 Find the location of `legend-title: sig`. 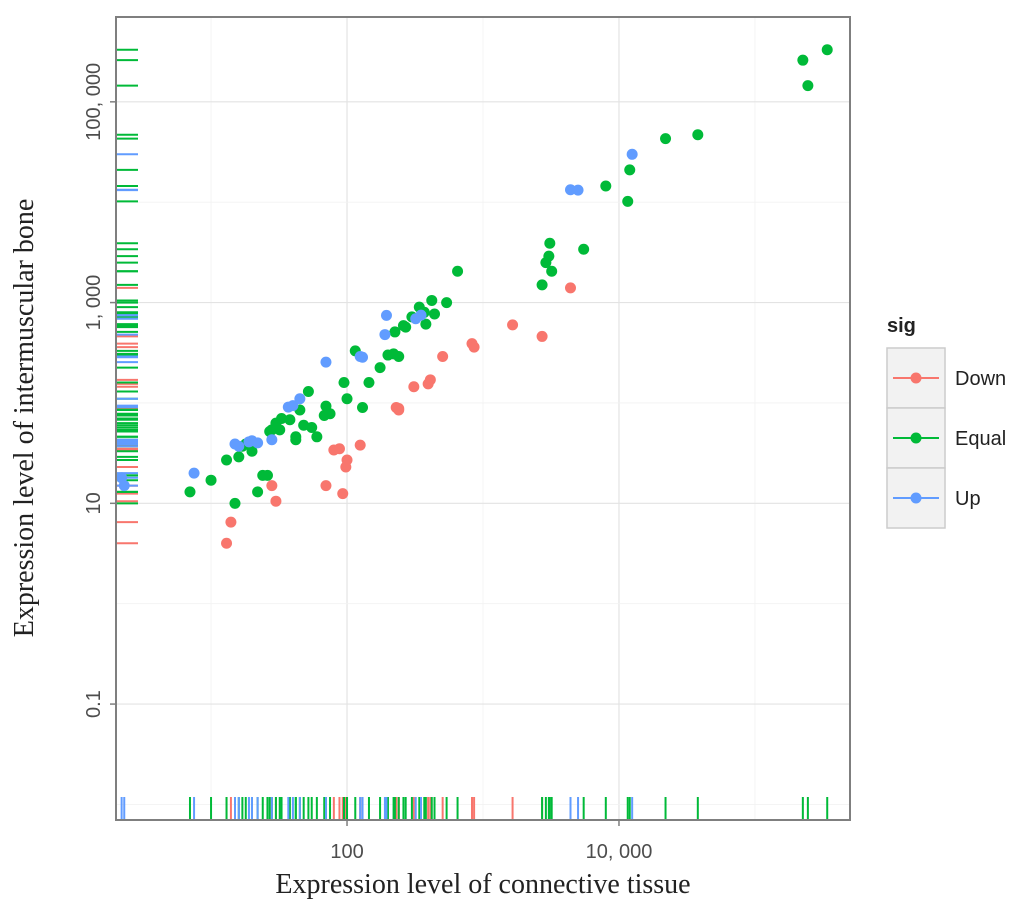

legend-title: sig is located at coordinates (901, 326).